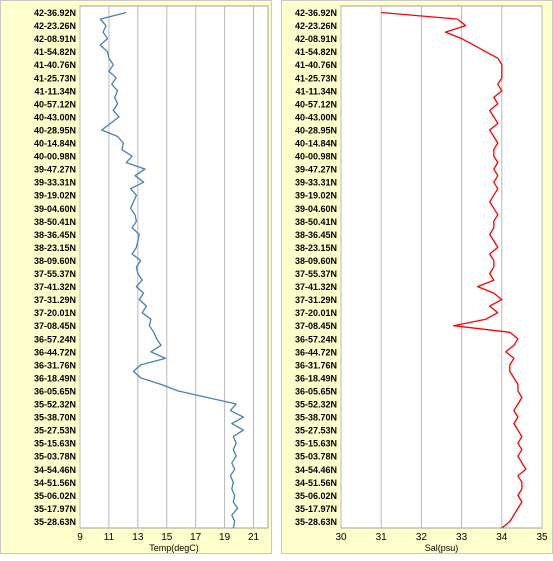 The height and width of the screenshot is (561, 553). What do you see at coordinates (167, 537) in the screenshot?
I see `temp-x-tick-label: 15` at bounding box center [167, 537].